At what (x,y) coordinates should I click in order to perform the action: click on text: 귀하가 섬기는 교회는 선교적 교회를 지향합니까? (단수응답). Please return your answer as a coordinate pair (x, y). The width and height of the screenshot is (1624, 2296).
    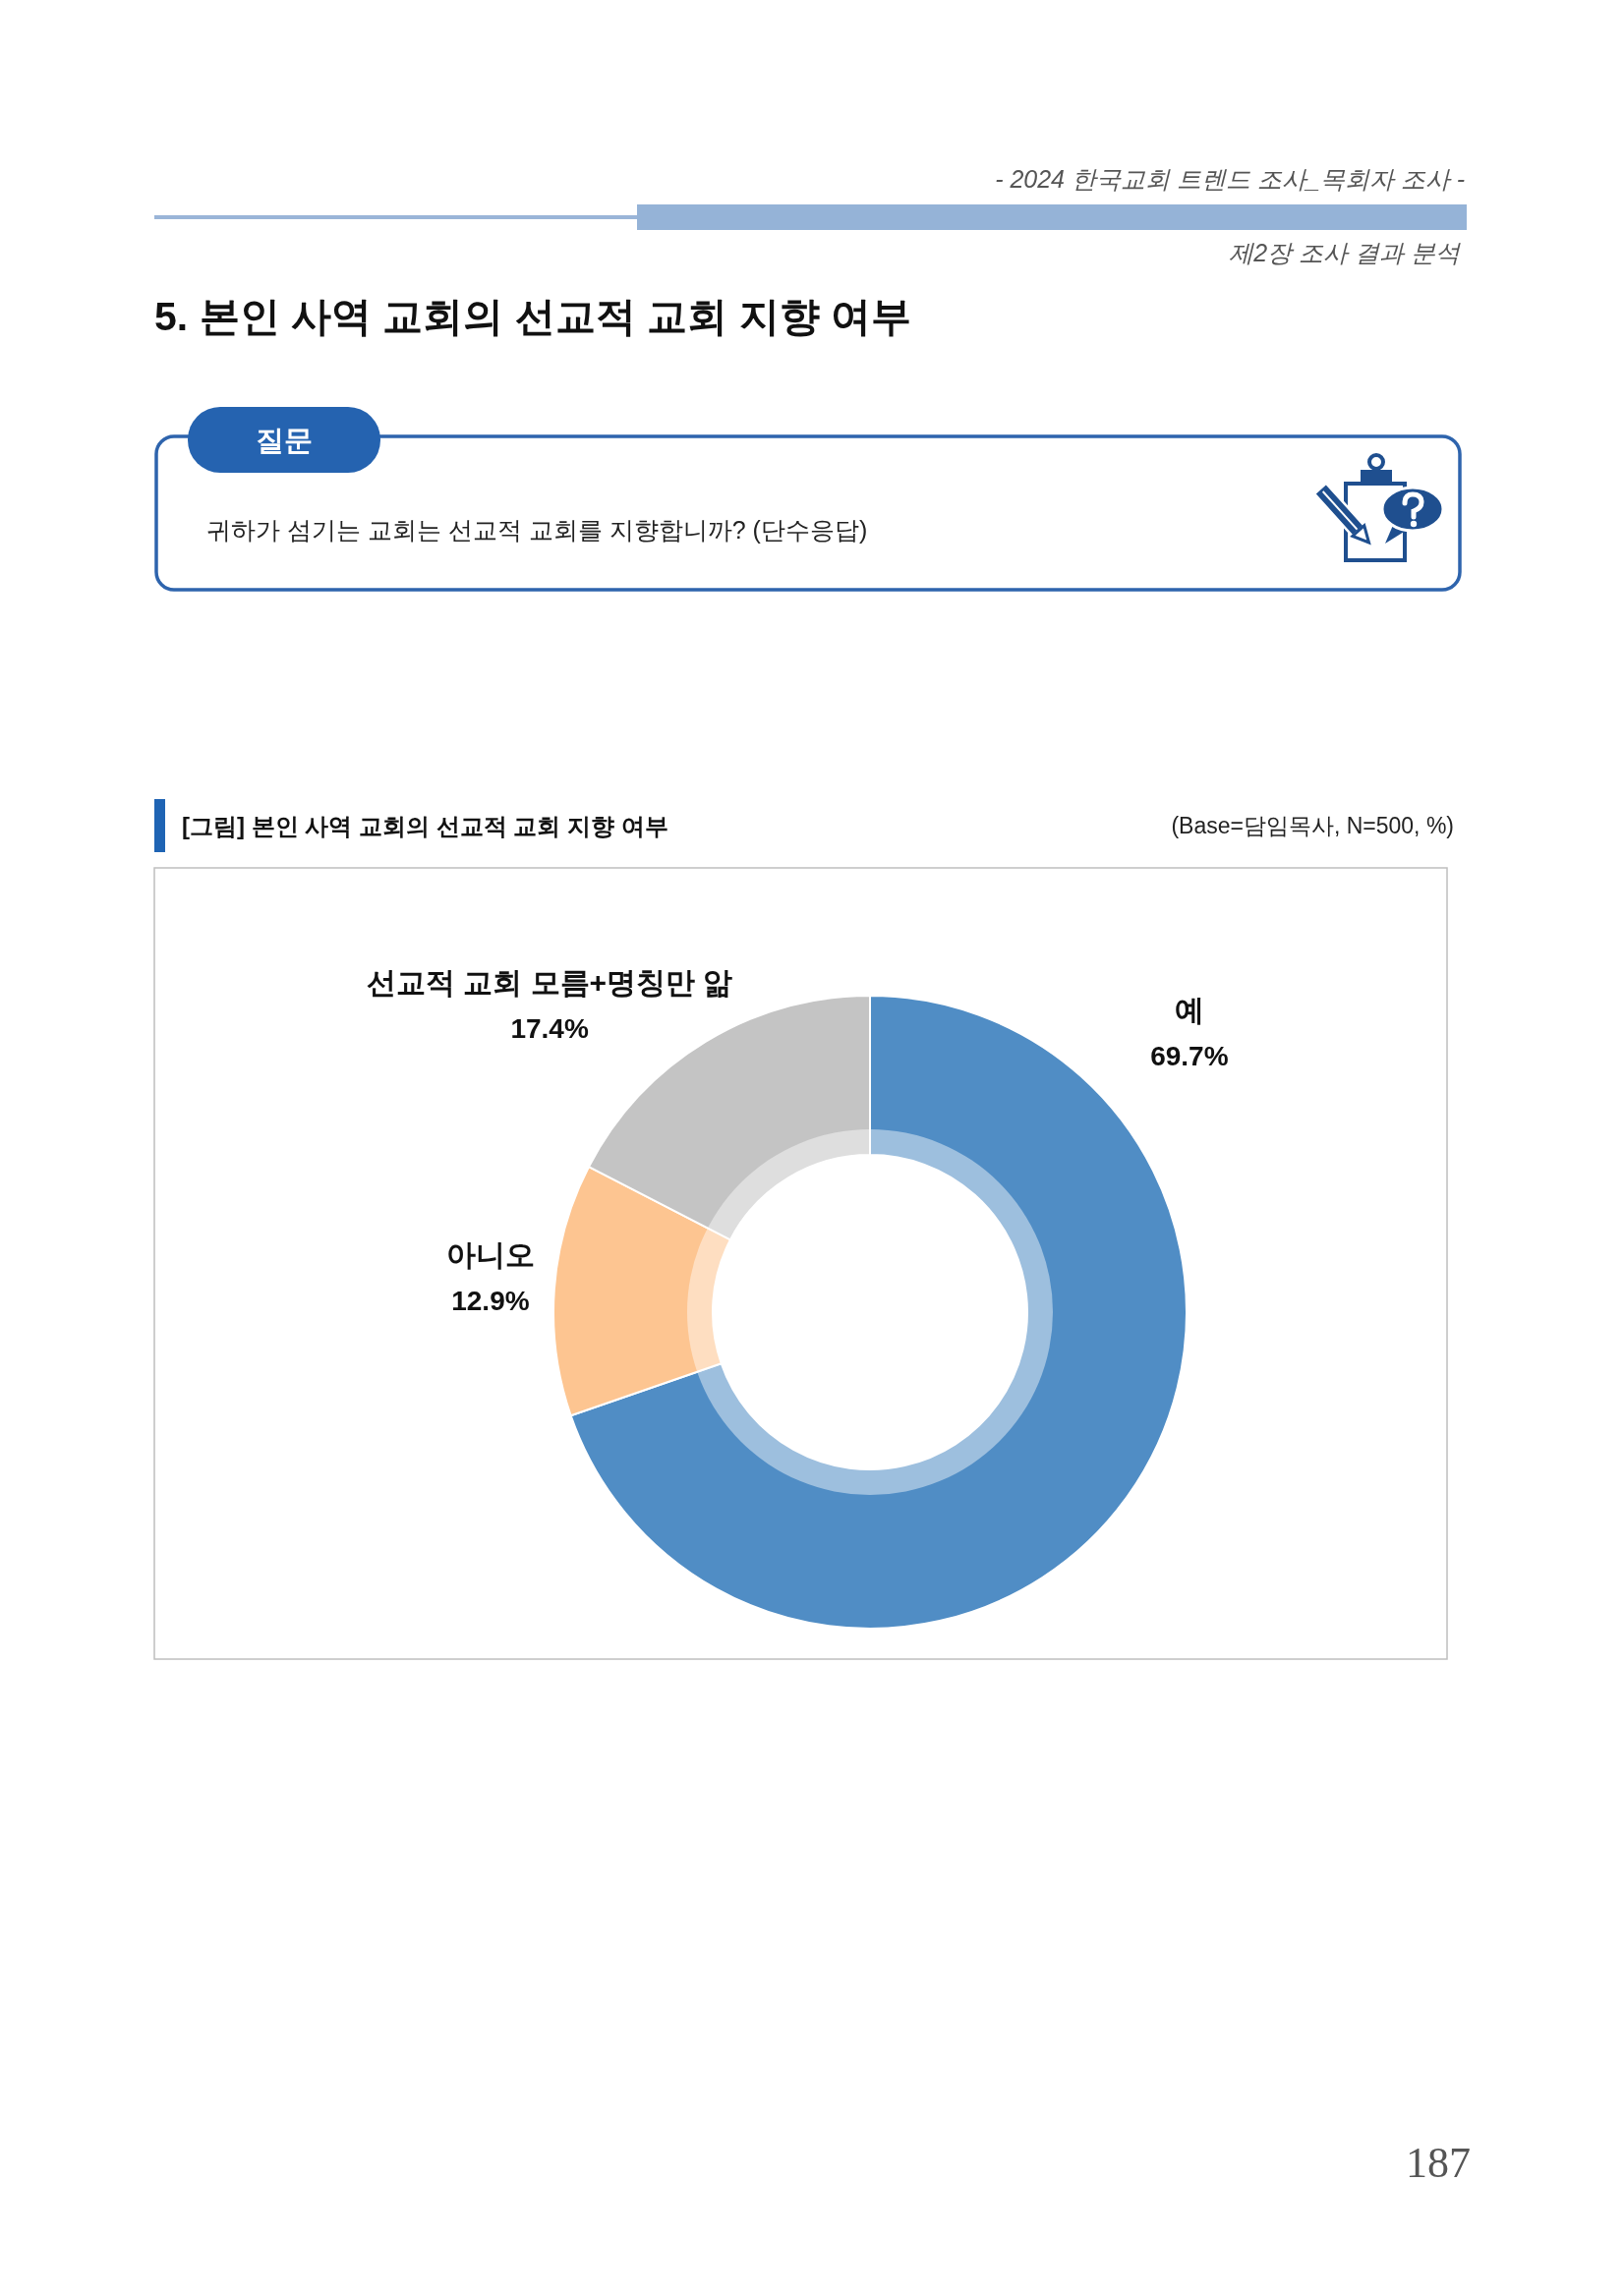
    Looking at the image, I should click on (537, 530).